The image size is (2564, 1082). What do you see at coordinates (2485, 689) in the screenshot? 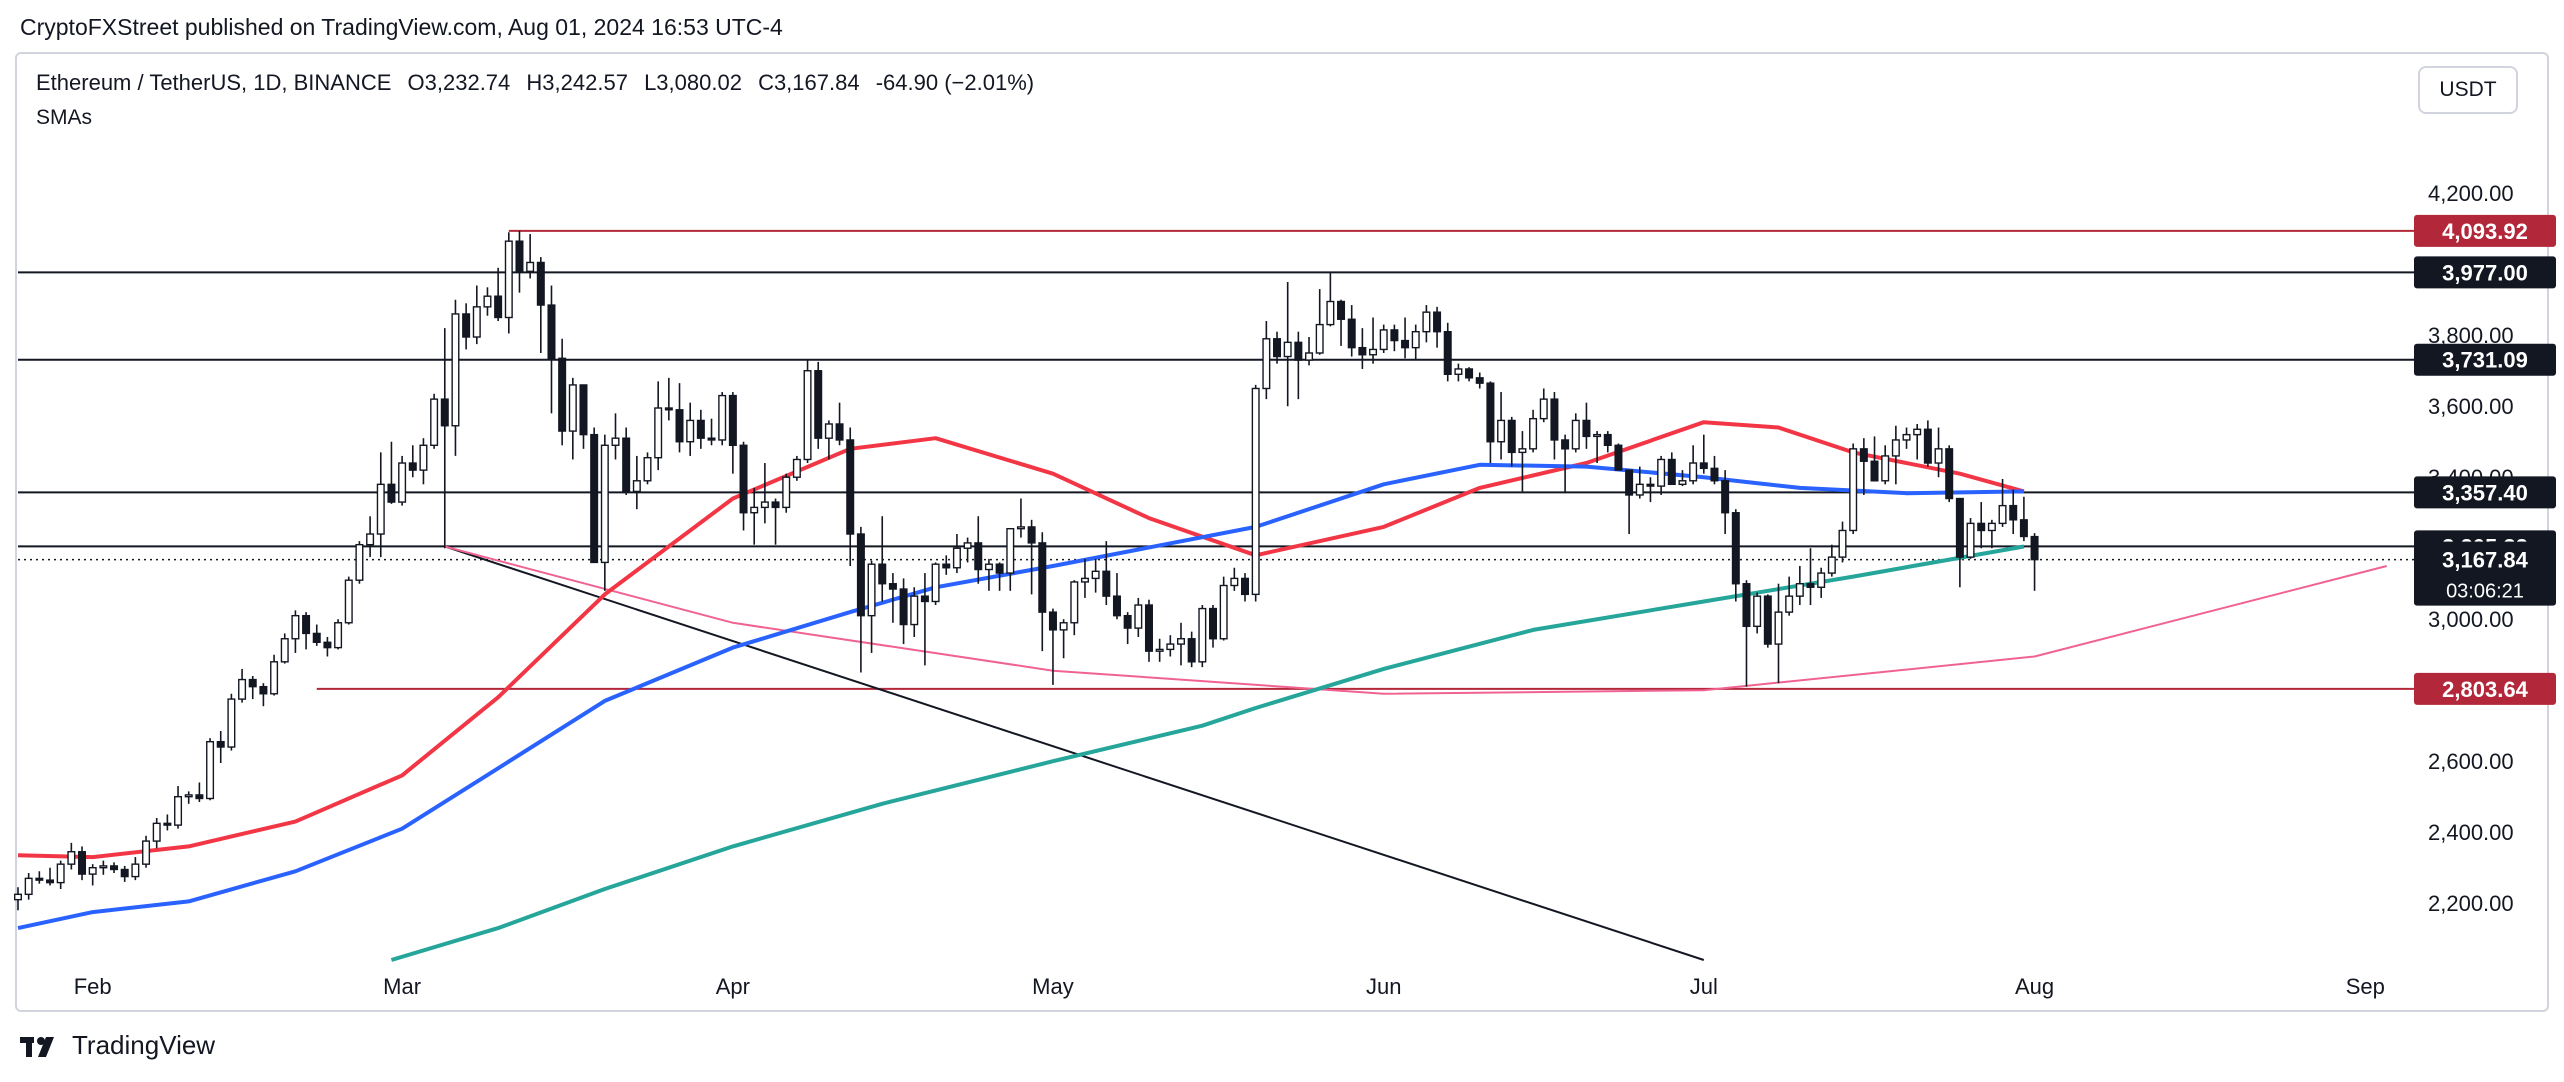
I see `price-axis-level-label: 2,803.64` at bounding box center [2485, 689].